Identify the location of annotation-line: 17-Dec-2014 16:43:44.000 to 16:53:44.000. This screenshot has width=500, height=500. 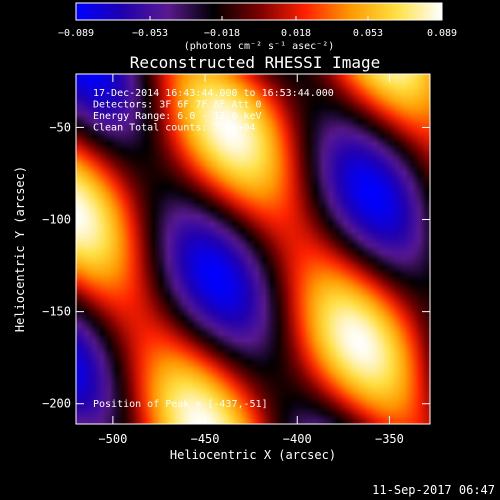
(213, 93).